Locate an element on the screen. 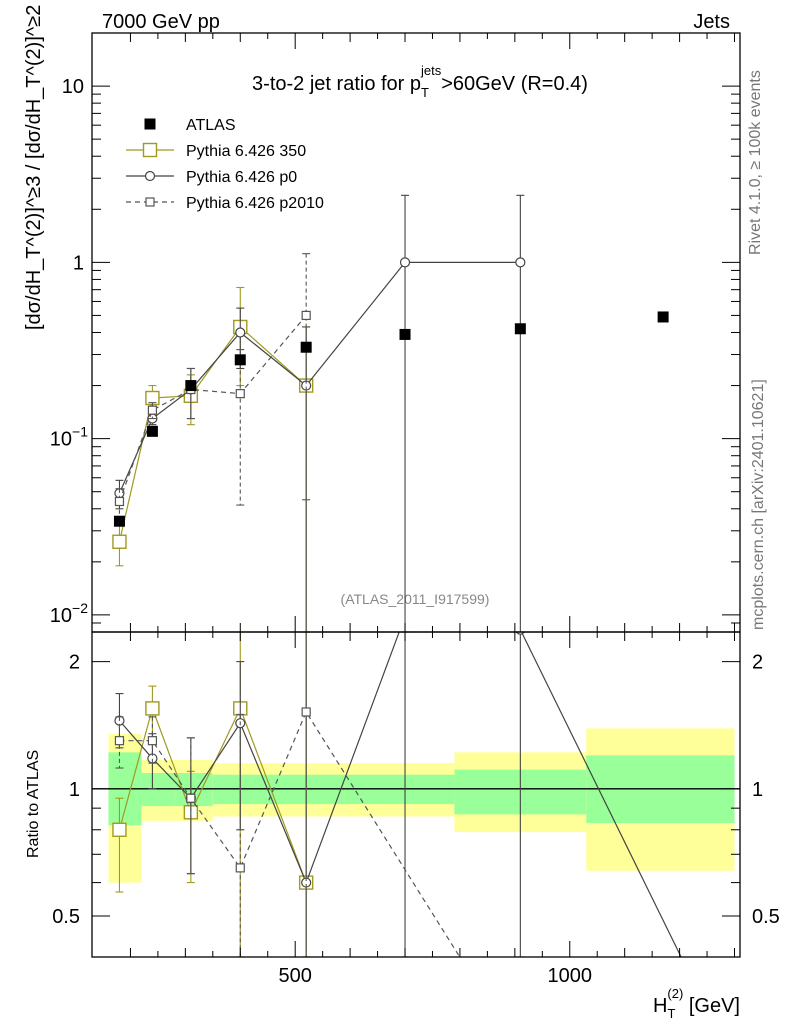 The width and height of the screenshot is (786, 1024). header-left: 7000 GeV pp is located at coordinates (161, 22).